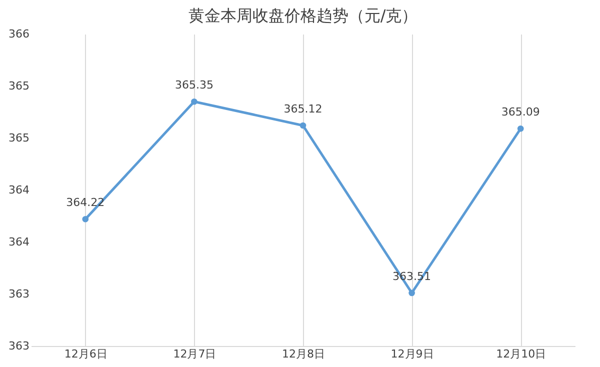 Image resolution: width=600 pixels, height=367 pixels. What do you see at coordinates (521, 354) in the screenshot?
I see `x-tick-label: 12月10日` at bounding box center [521, 354].